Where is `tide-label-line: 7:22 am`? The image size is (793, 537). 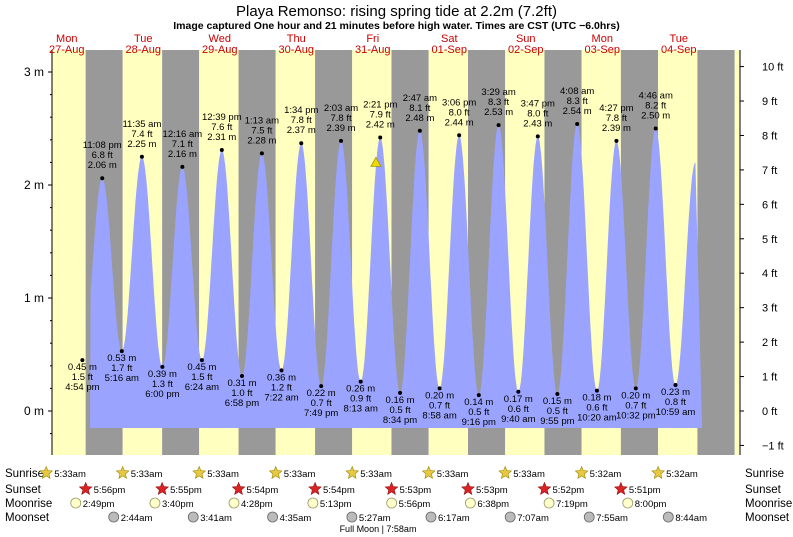
tide-label-line: 7:22 am is located at coordinates (281, 397).